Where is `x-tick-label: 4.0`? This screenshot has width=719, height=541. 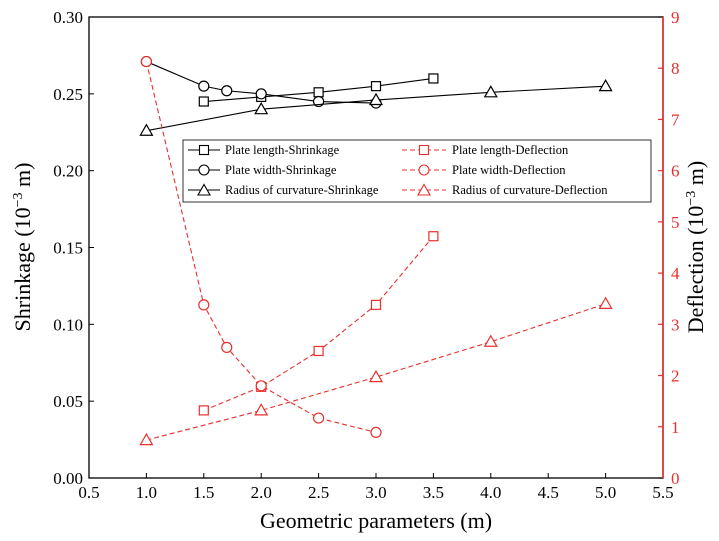
x-tick-label: 4.0 is located at coordinates (490, 492).